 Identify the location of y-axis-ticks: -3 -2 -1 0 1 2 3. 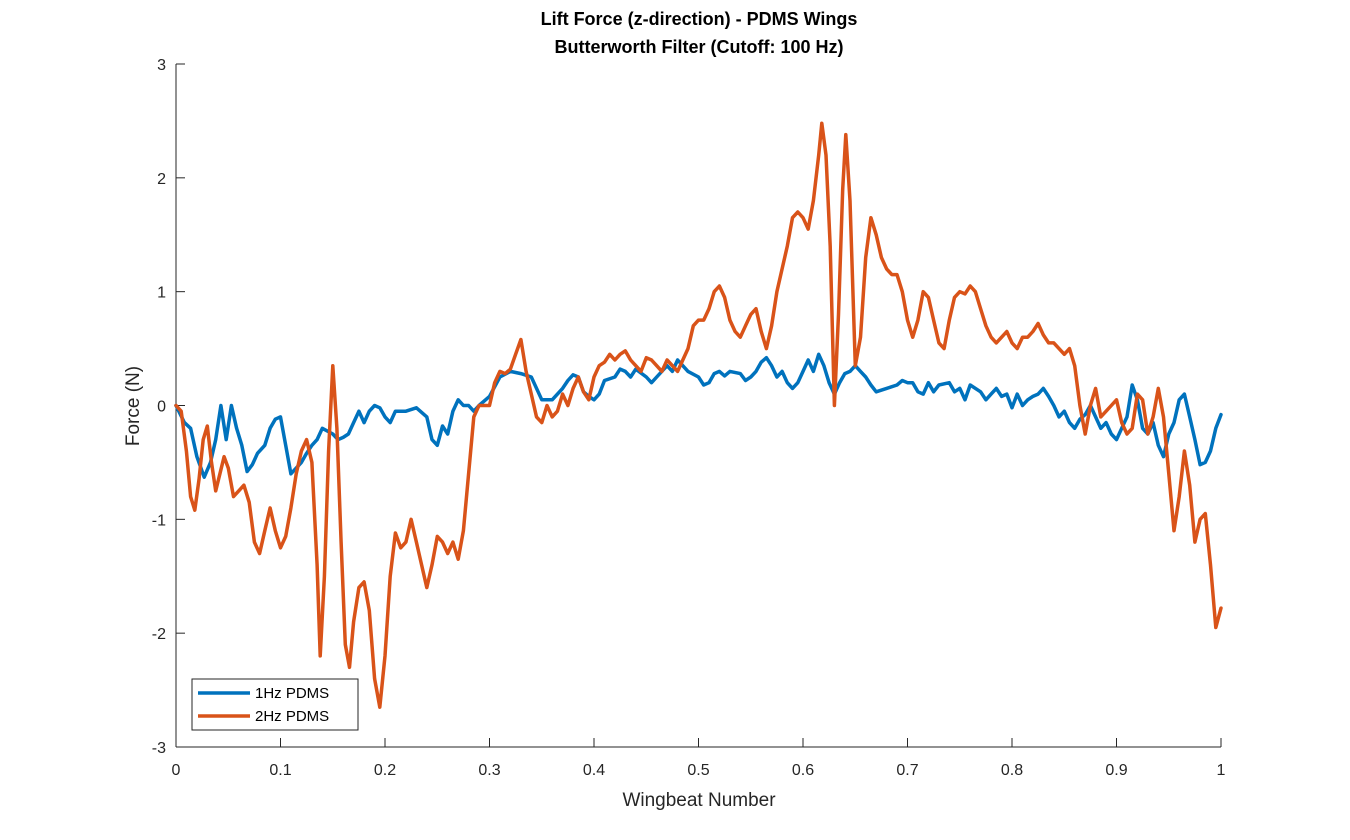
(168, 407).